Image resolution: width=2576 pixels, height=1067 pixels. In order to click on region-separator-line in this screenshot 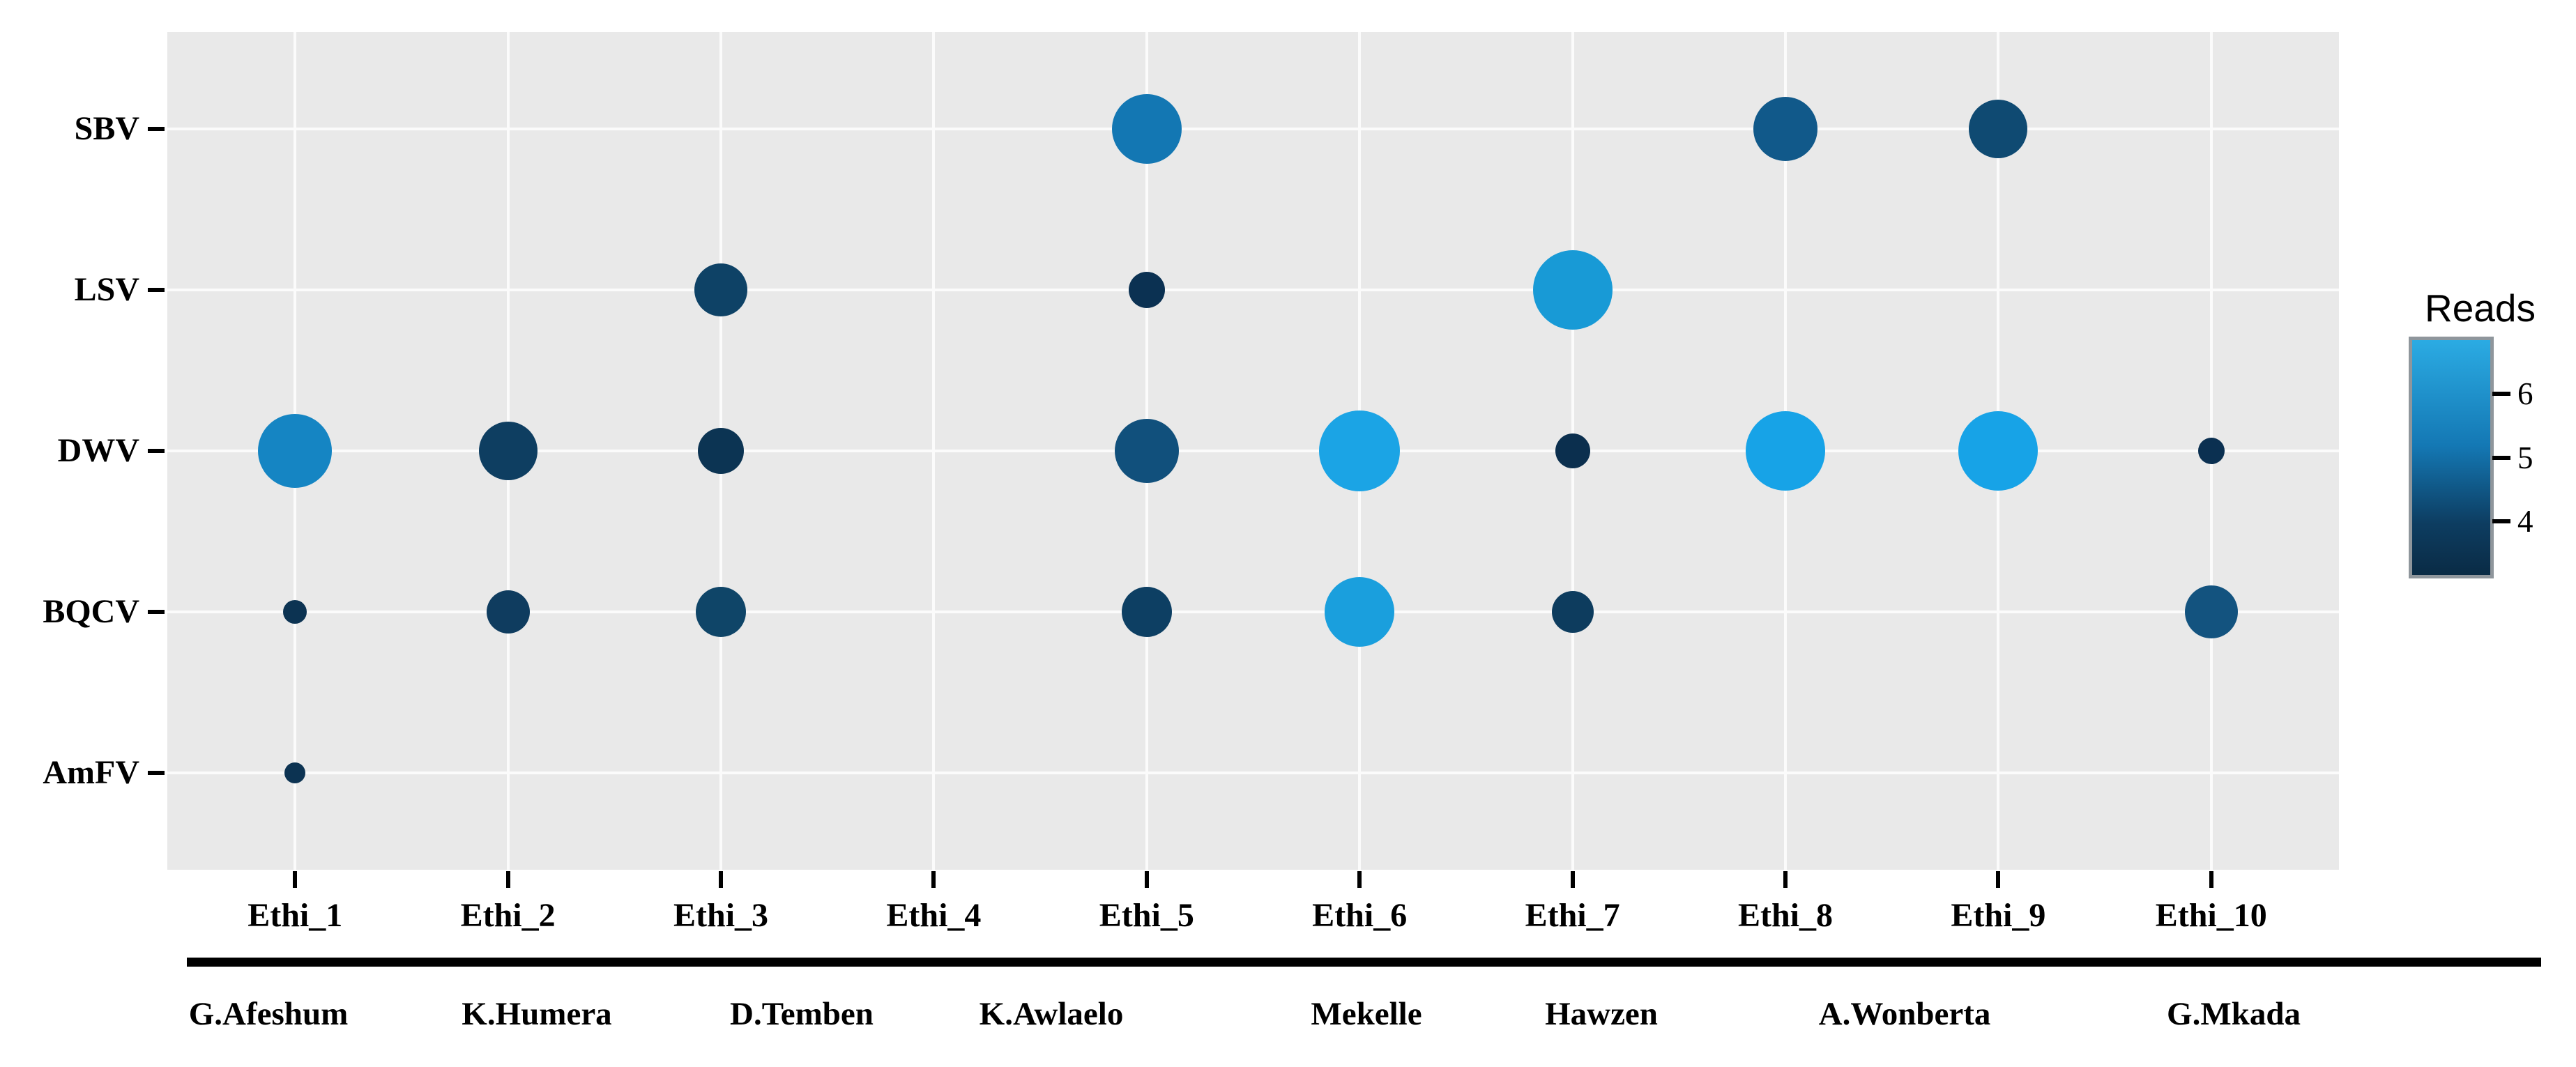, I will do `click(1364, 962)`.